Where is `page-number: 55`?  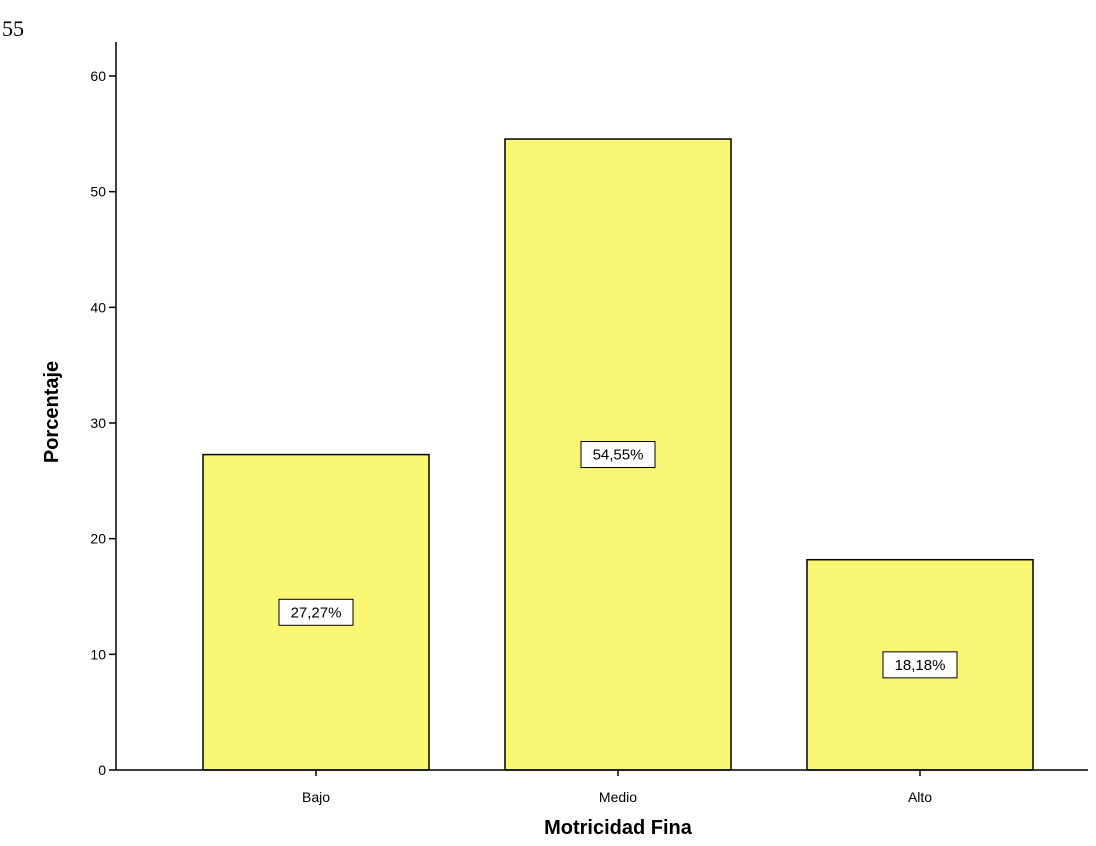
page-number: 55 is located at coordinates (13, 28).